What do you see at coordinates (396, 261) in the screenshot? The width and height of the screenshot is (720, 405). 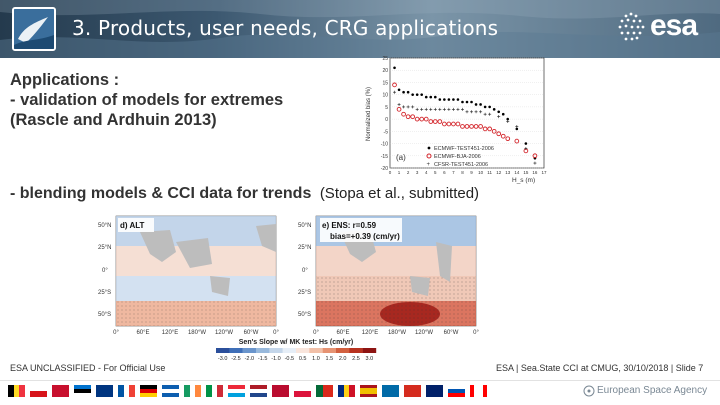 I see `map-region` at bounding box center [396, 261].